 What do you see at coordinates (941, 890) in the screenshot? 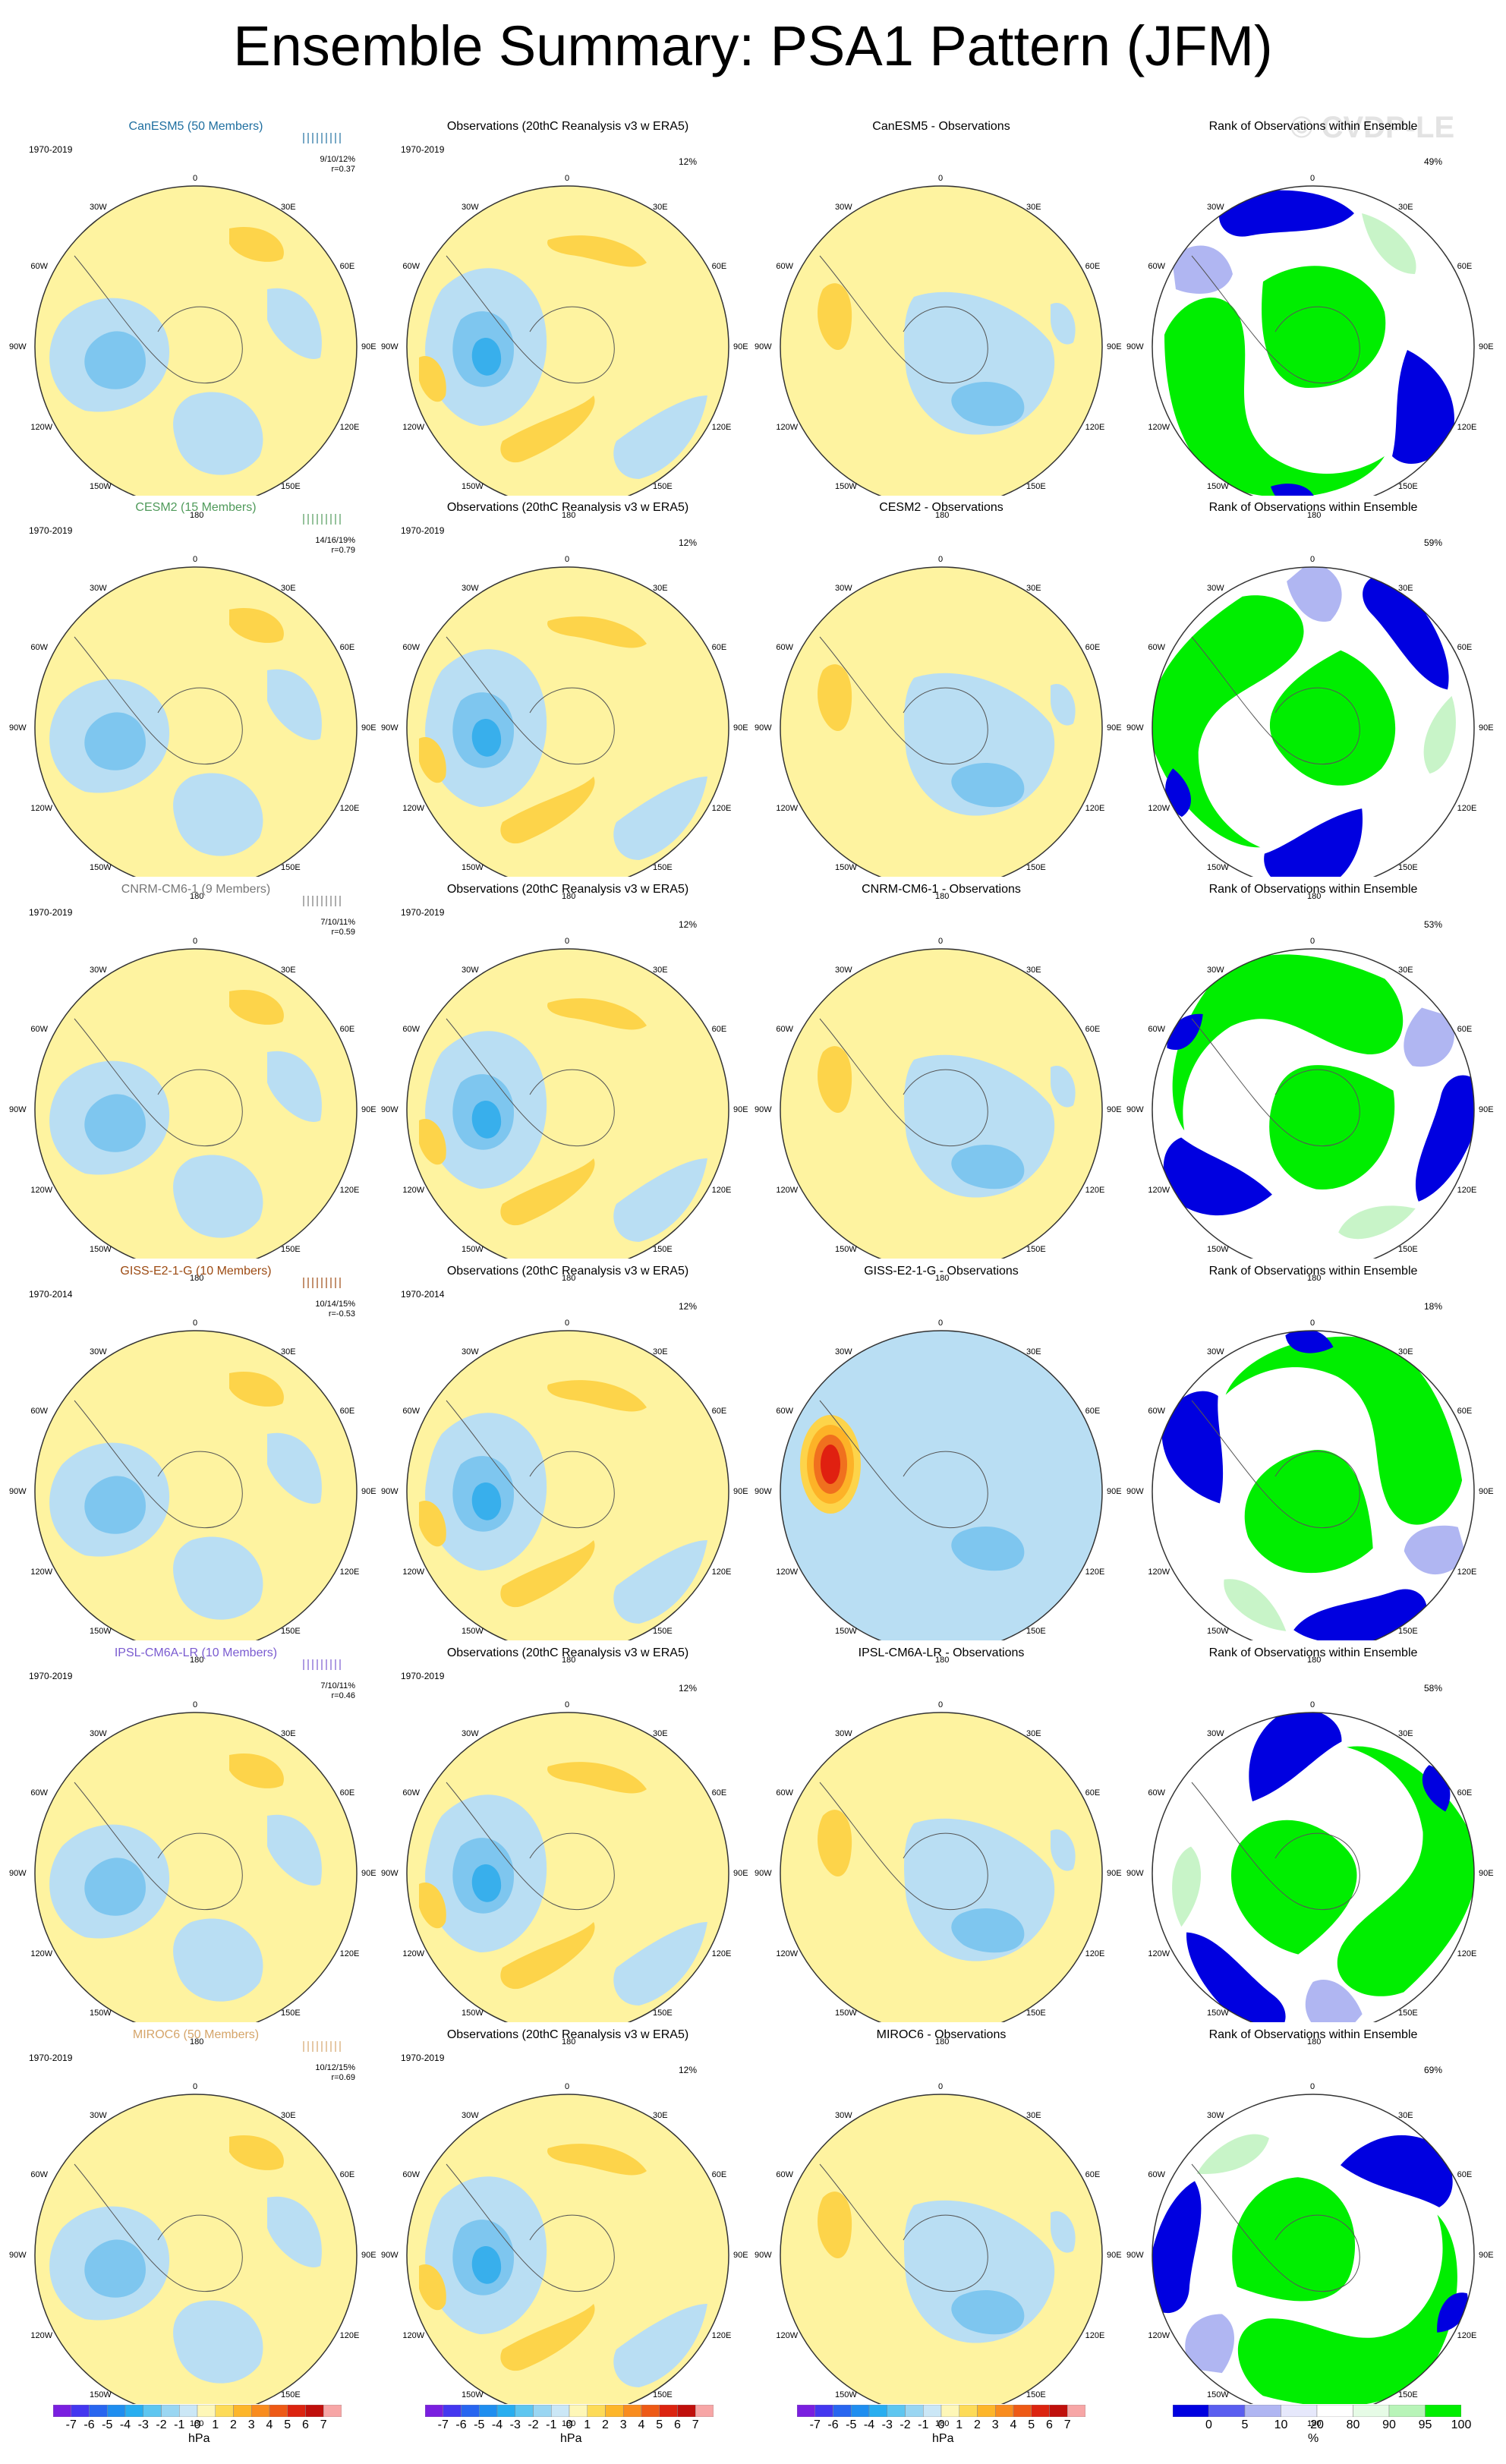
I see `panel-title: CNRM-CM6-1 - Observations` at bounding box center [941, 890].